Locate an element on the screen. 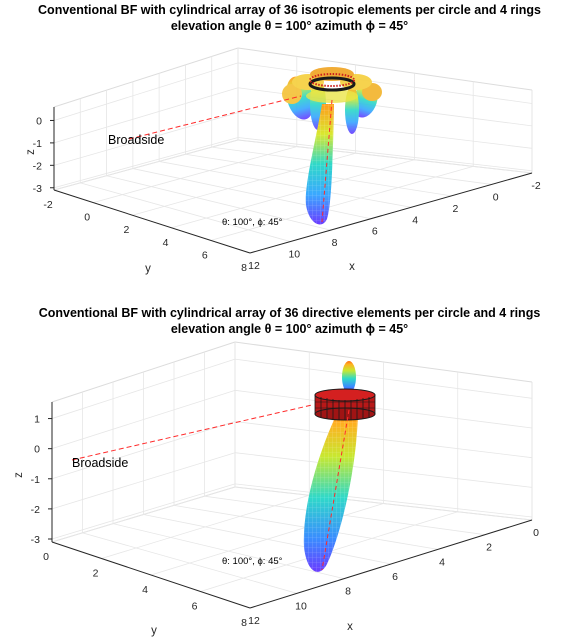 This screenshot has width=579, height=639. side-lobes is located at coordinates (332, 100).